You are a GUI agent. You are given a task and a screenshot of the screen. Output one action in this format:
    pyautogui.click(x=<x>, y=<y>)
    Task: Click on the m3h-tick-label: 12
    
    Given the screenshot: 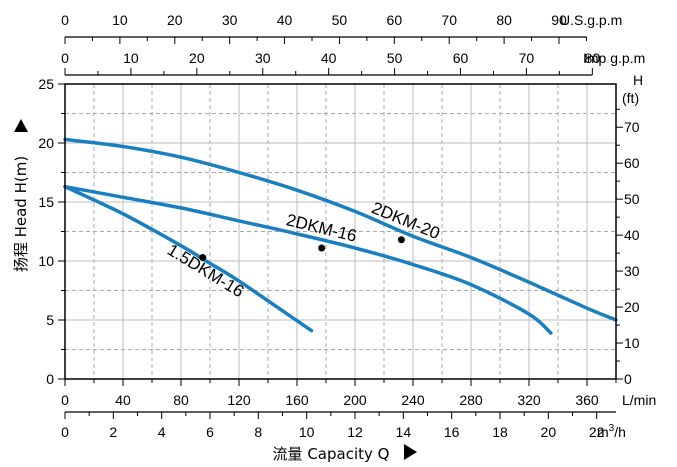 What is the action you would take?
    pyautogui.click(x=355, y=432)
    